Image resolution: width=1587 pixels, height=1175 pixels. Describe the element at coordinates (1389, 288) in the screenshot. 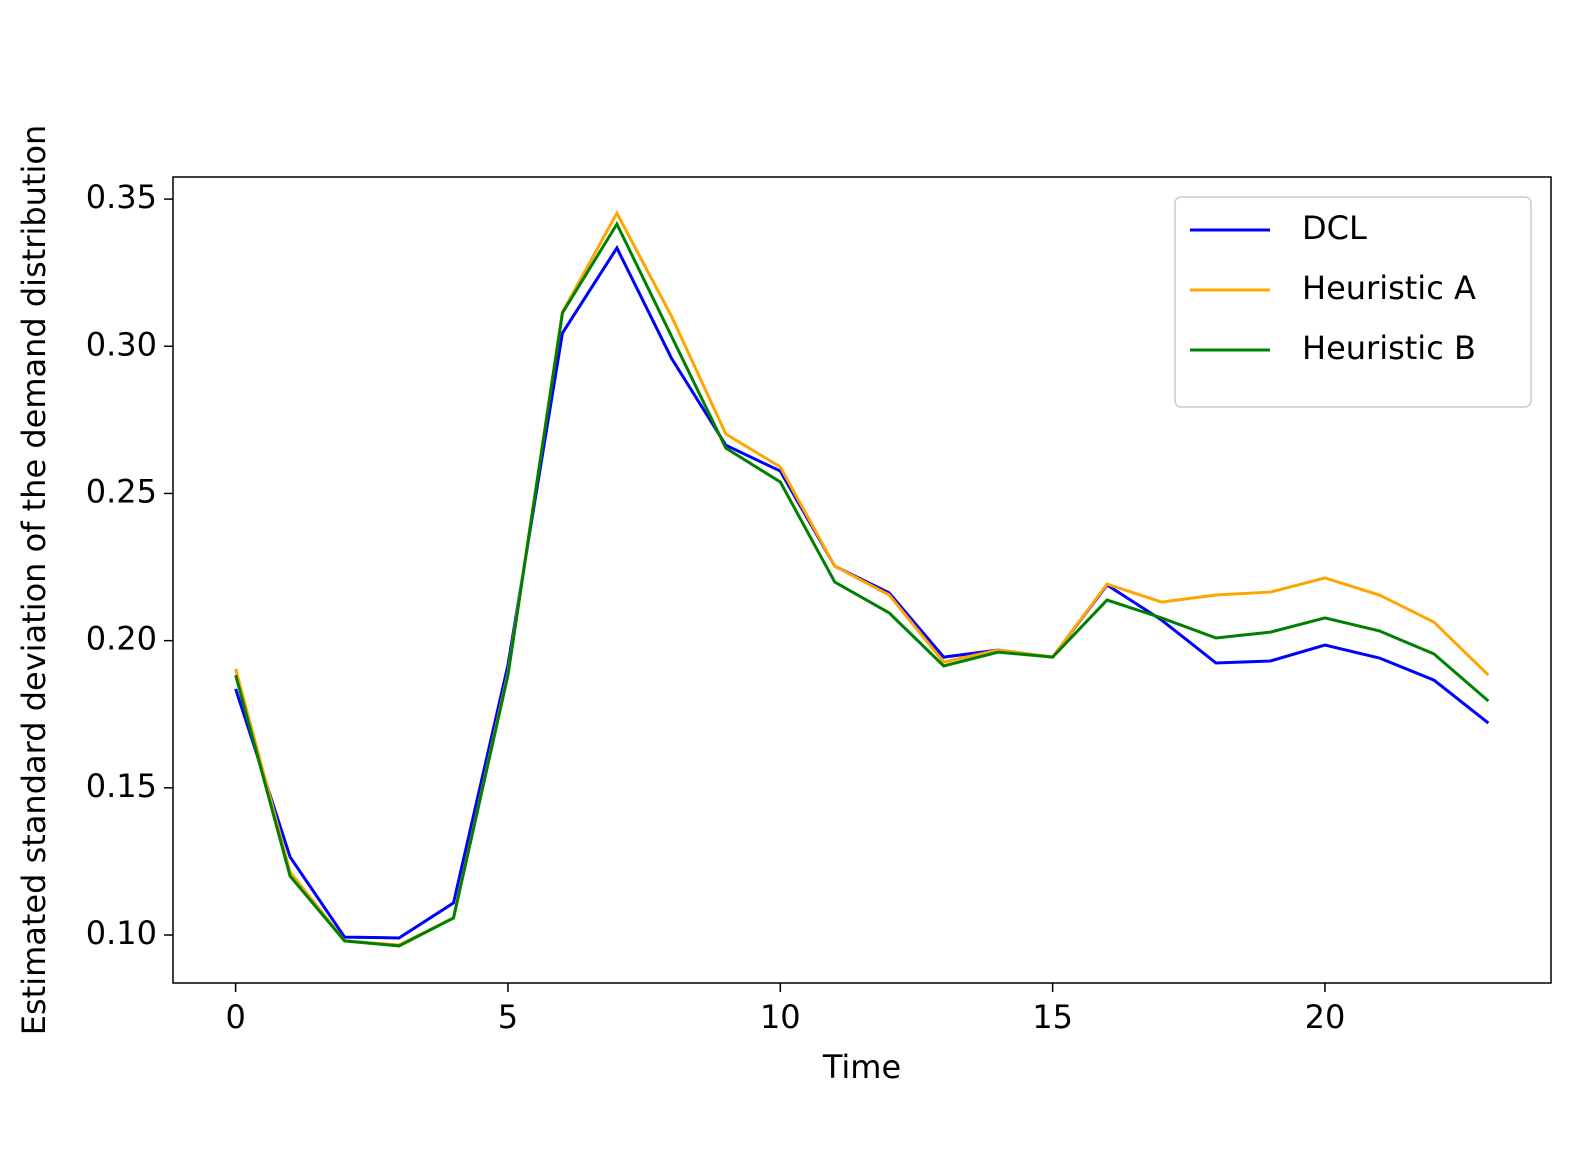

I see `legend-label: Heuristic A` at that location.